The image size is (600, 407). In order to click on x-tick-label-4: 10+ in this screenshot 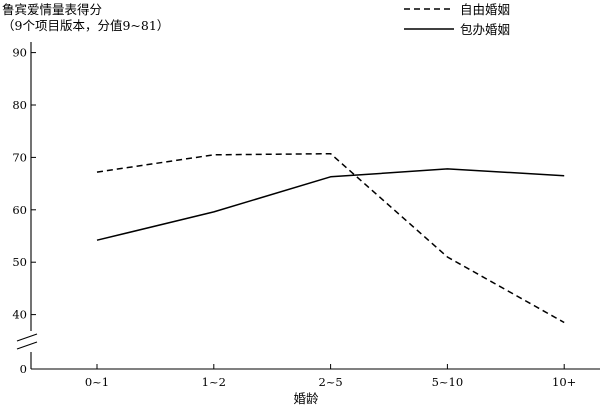, I will do `click(564, 382)`.